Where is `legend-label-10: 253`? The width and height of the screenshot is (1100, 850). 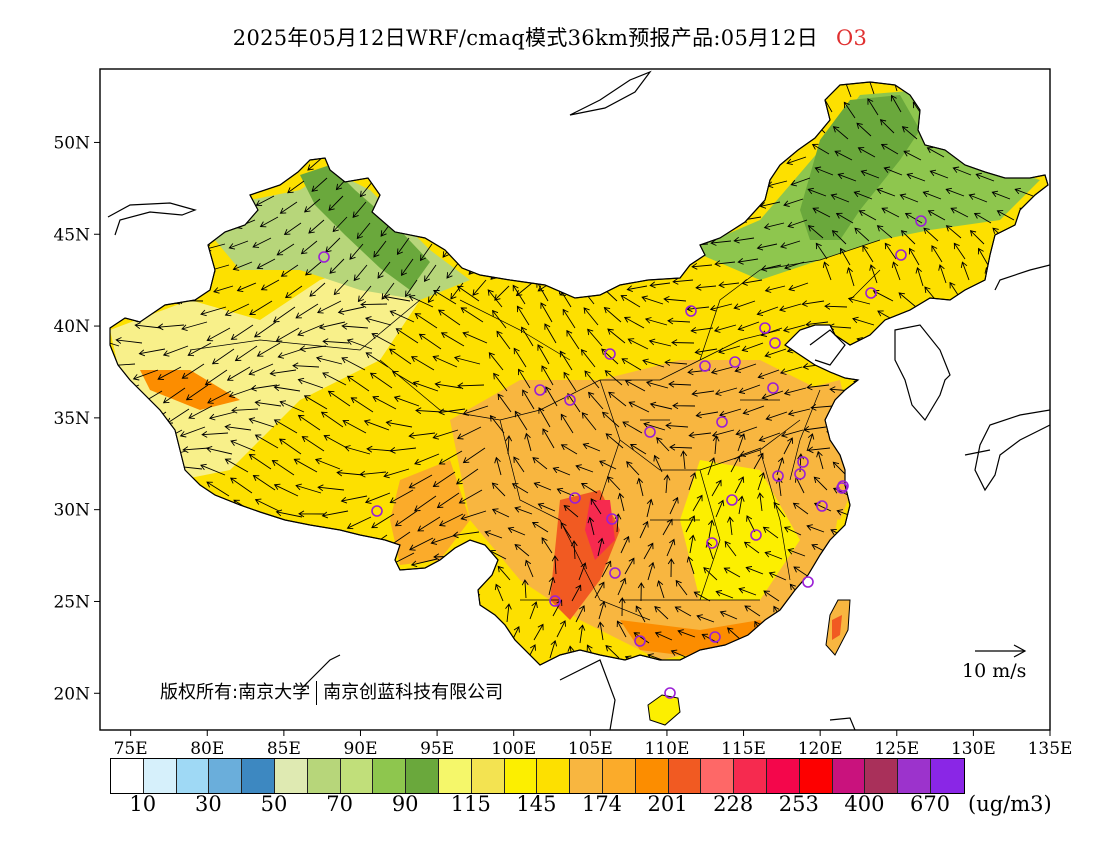
legend-label-10: 253 is located at coordinates (798, 804).